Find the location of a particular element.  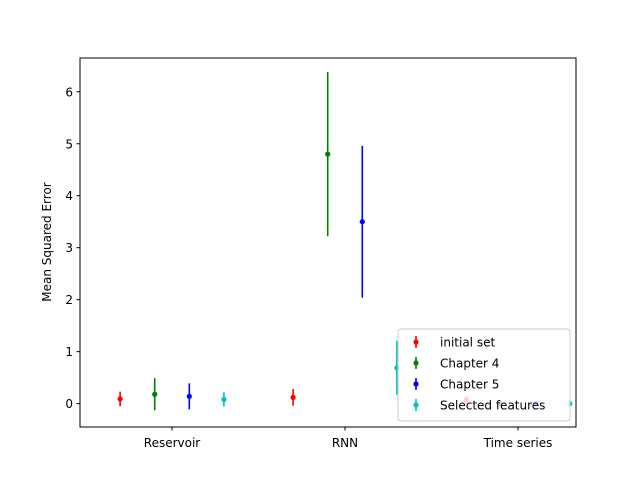

x-tick-label: Reservoir is located at coordinates (172, 443).